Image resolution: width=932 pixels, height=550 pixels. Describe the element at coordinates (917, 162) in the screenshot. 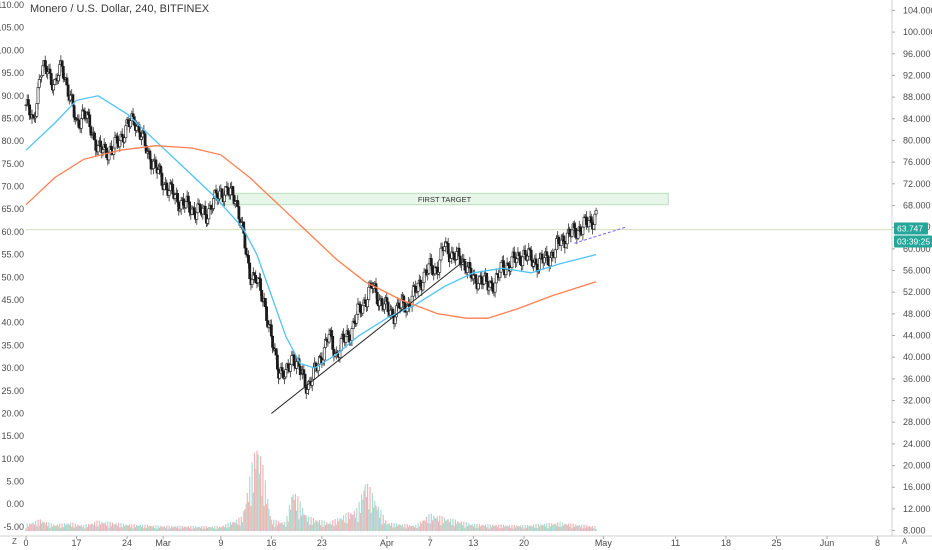

I see `right-axis-tick-label: 76.000` at that location.